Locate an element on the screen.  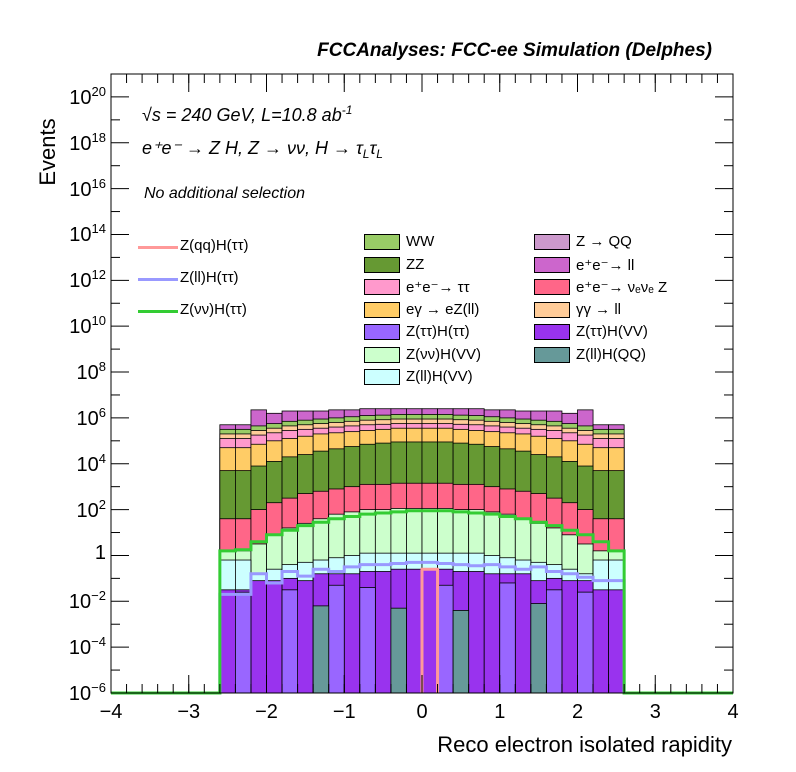
y-tick-label: 10⁻⁴ is located at coordinates (87, 647).